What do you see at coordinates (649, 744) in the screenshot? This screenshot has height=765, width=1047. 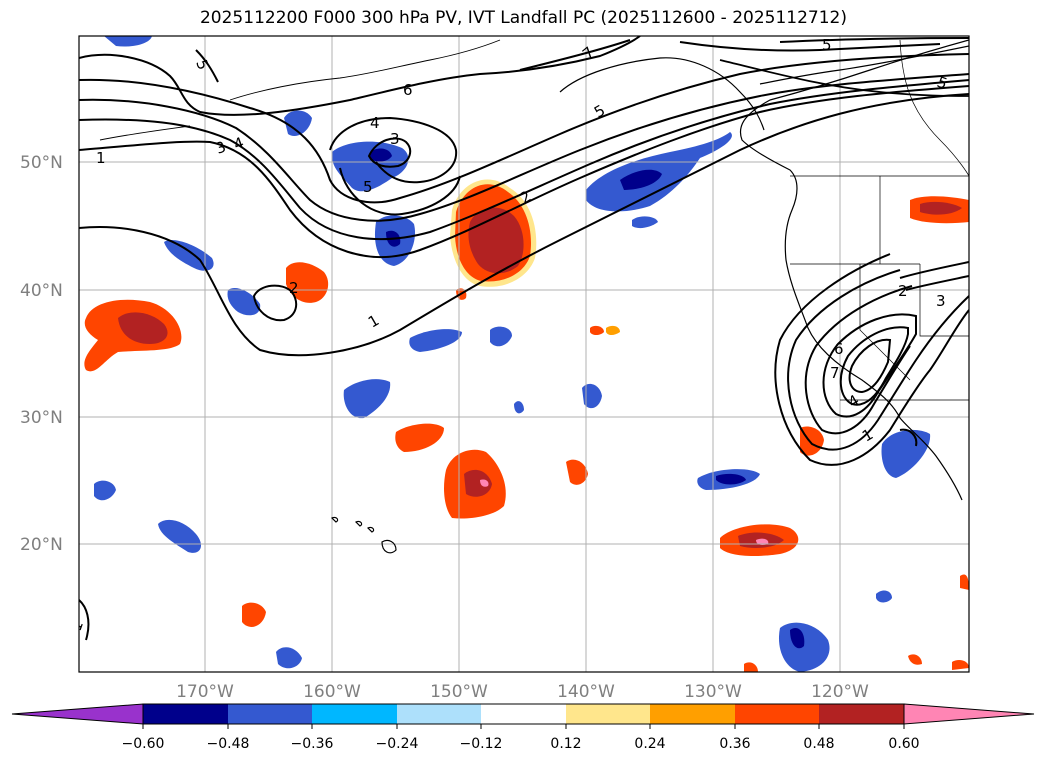 I see `colorbar-tick: 0.24` at bounding box center [649, 744].